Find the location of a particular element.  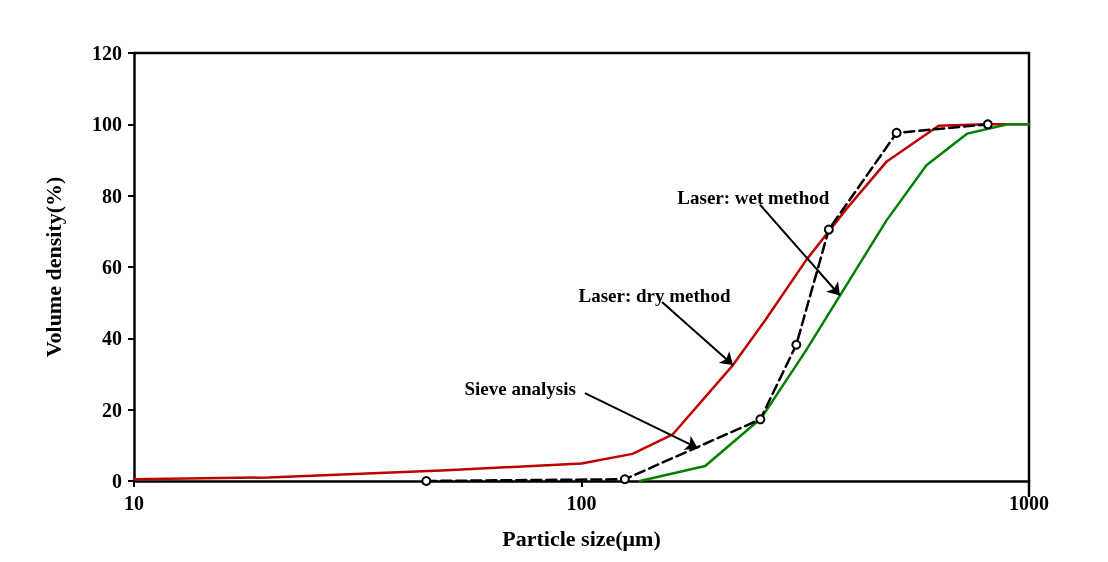

x-tick-label: 10 is located at coordinates (134, 503).